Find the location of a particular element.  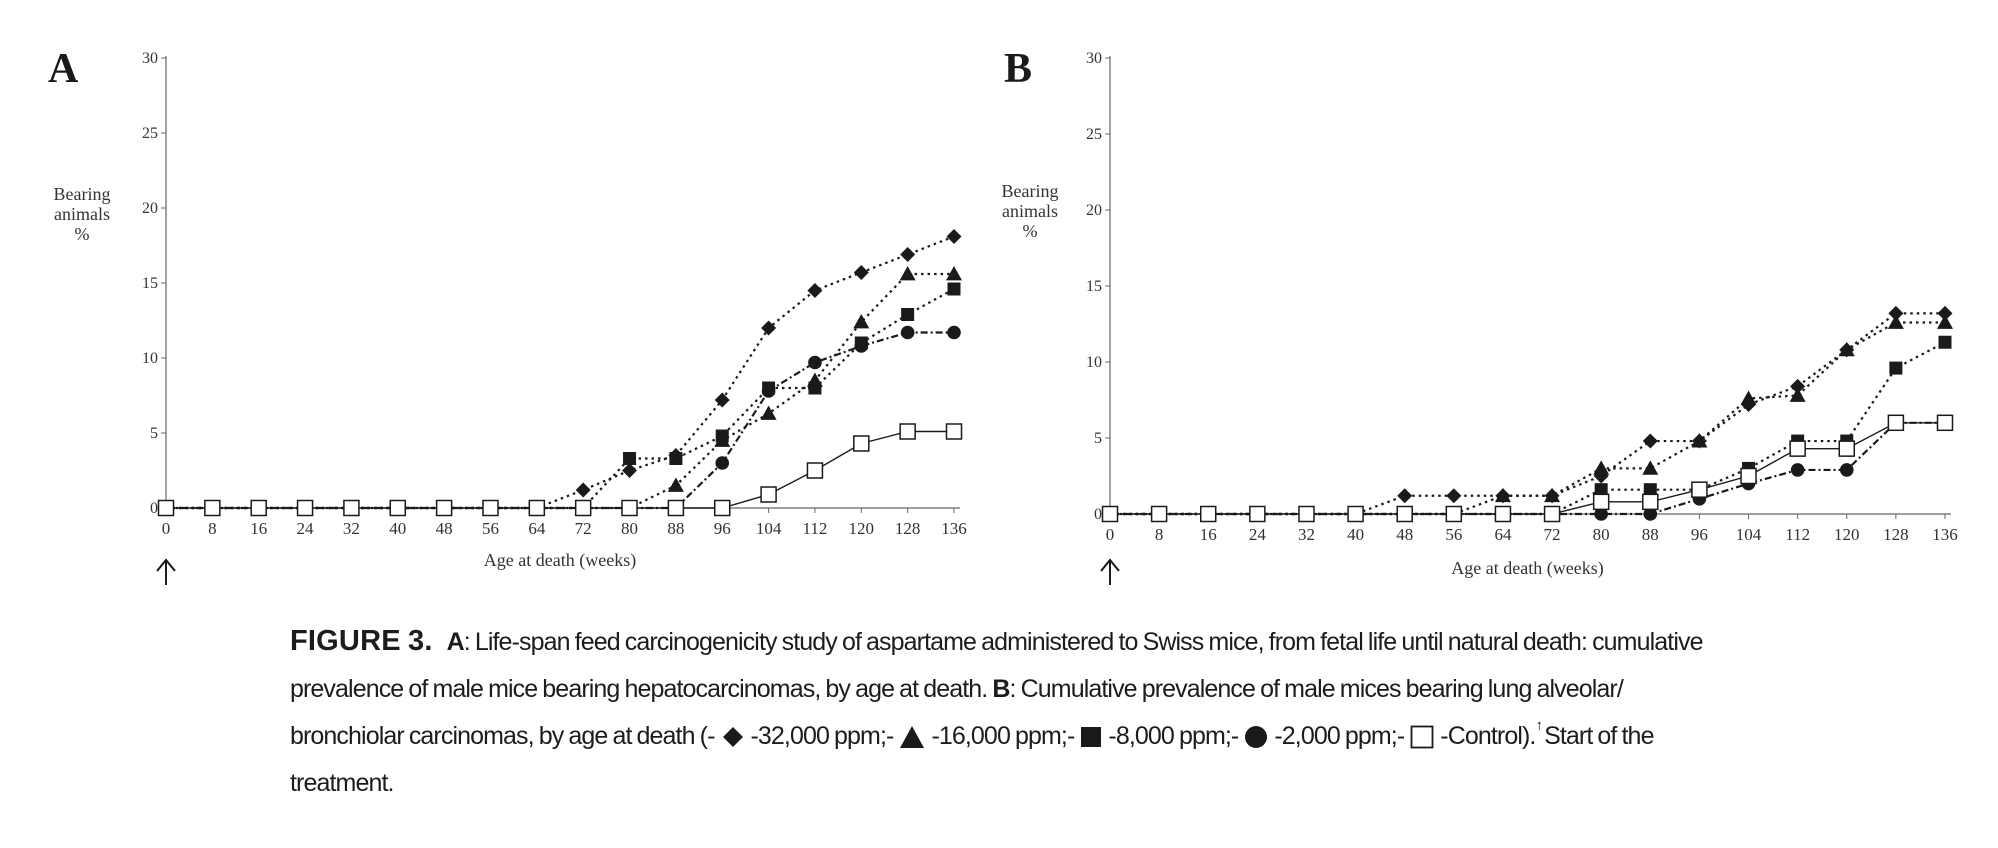

x-tick-label: 128 is located at coordinates (1896, 534).